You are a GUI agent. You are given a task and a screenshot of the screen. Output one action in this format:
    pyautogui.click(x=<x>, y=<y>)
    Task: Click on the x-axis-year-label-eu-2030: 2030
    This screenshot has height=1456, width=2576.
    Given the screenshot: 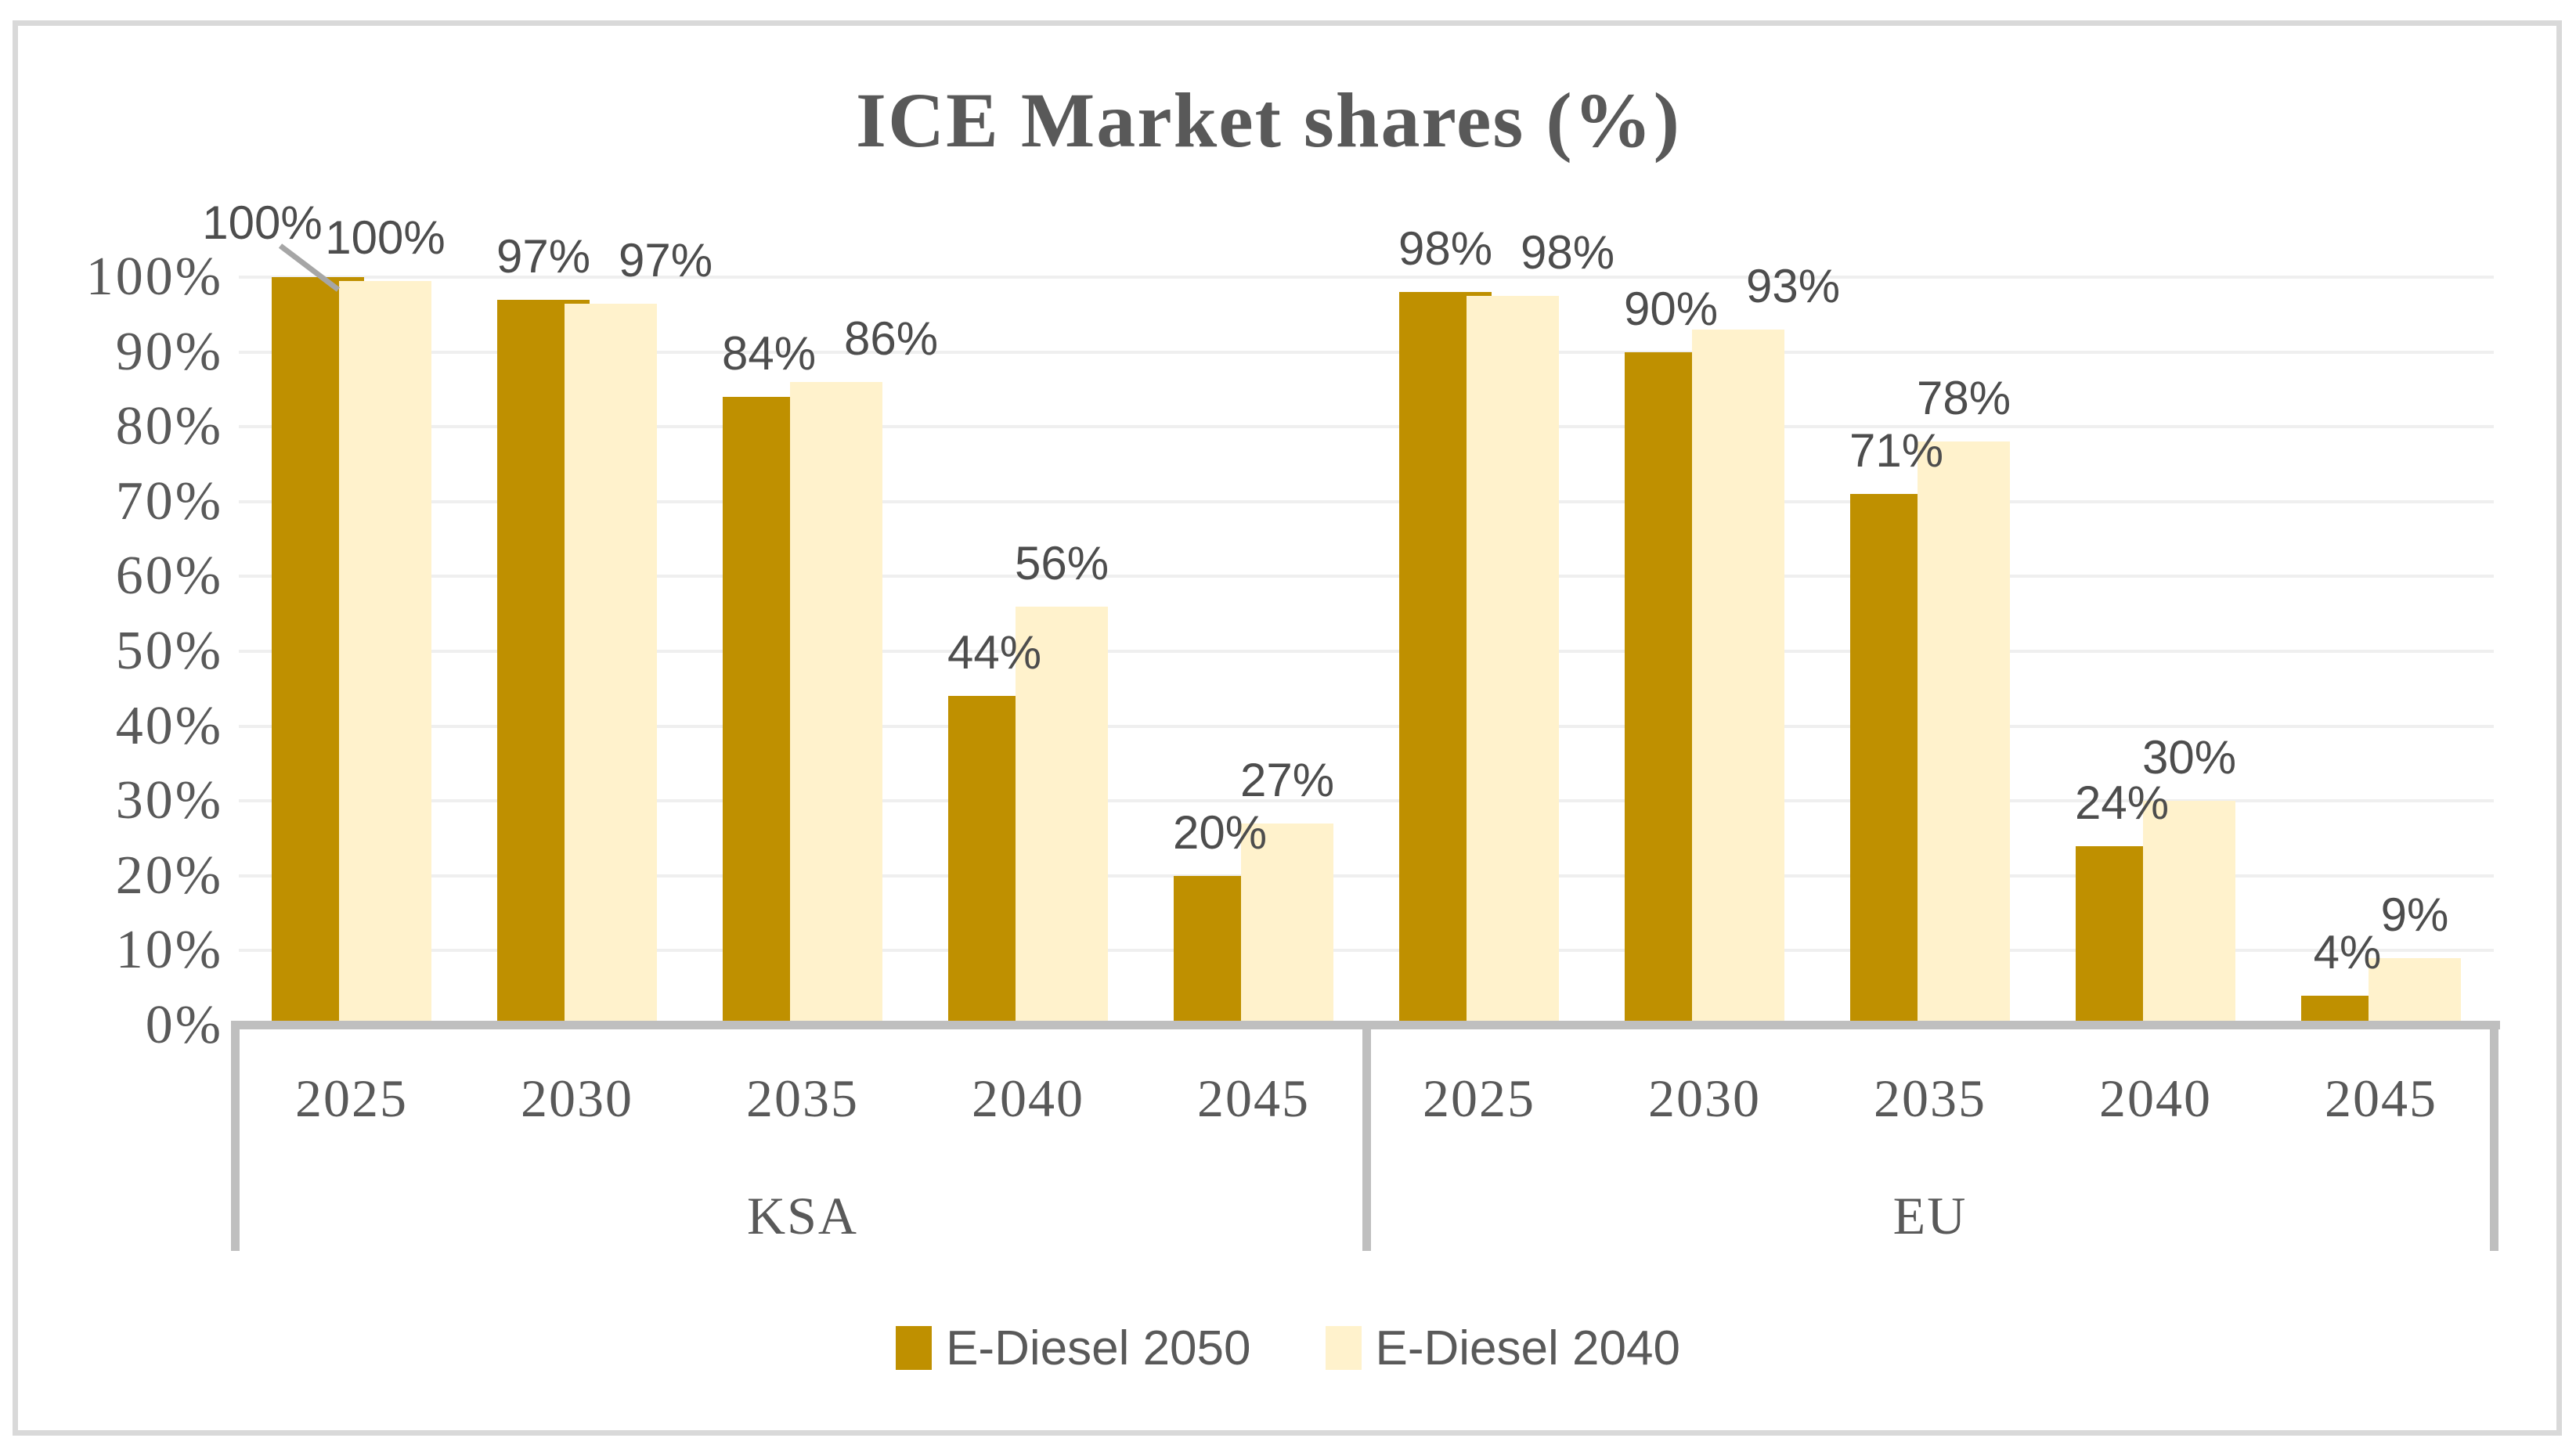 What is the action you would take?
    pyautogui.click(x=1704, y=1098)
    